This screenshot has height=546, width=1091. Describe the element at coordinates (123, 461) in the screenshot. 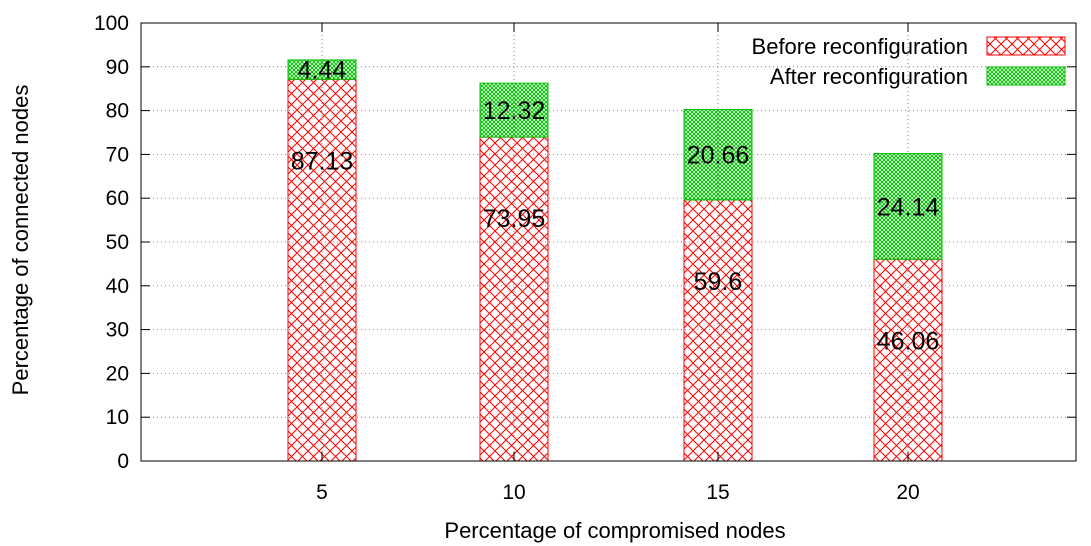

I see `y-tick-label: 0` at that location.